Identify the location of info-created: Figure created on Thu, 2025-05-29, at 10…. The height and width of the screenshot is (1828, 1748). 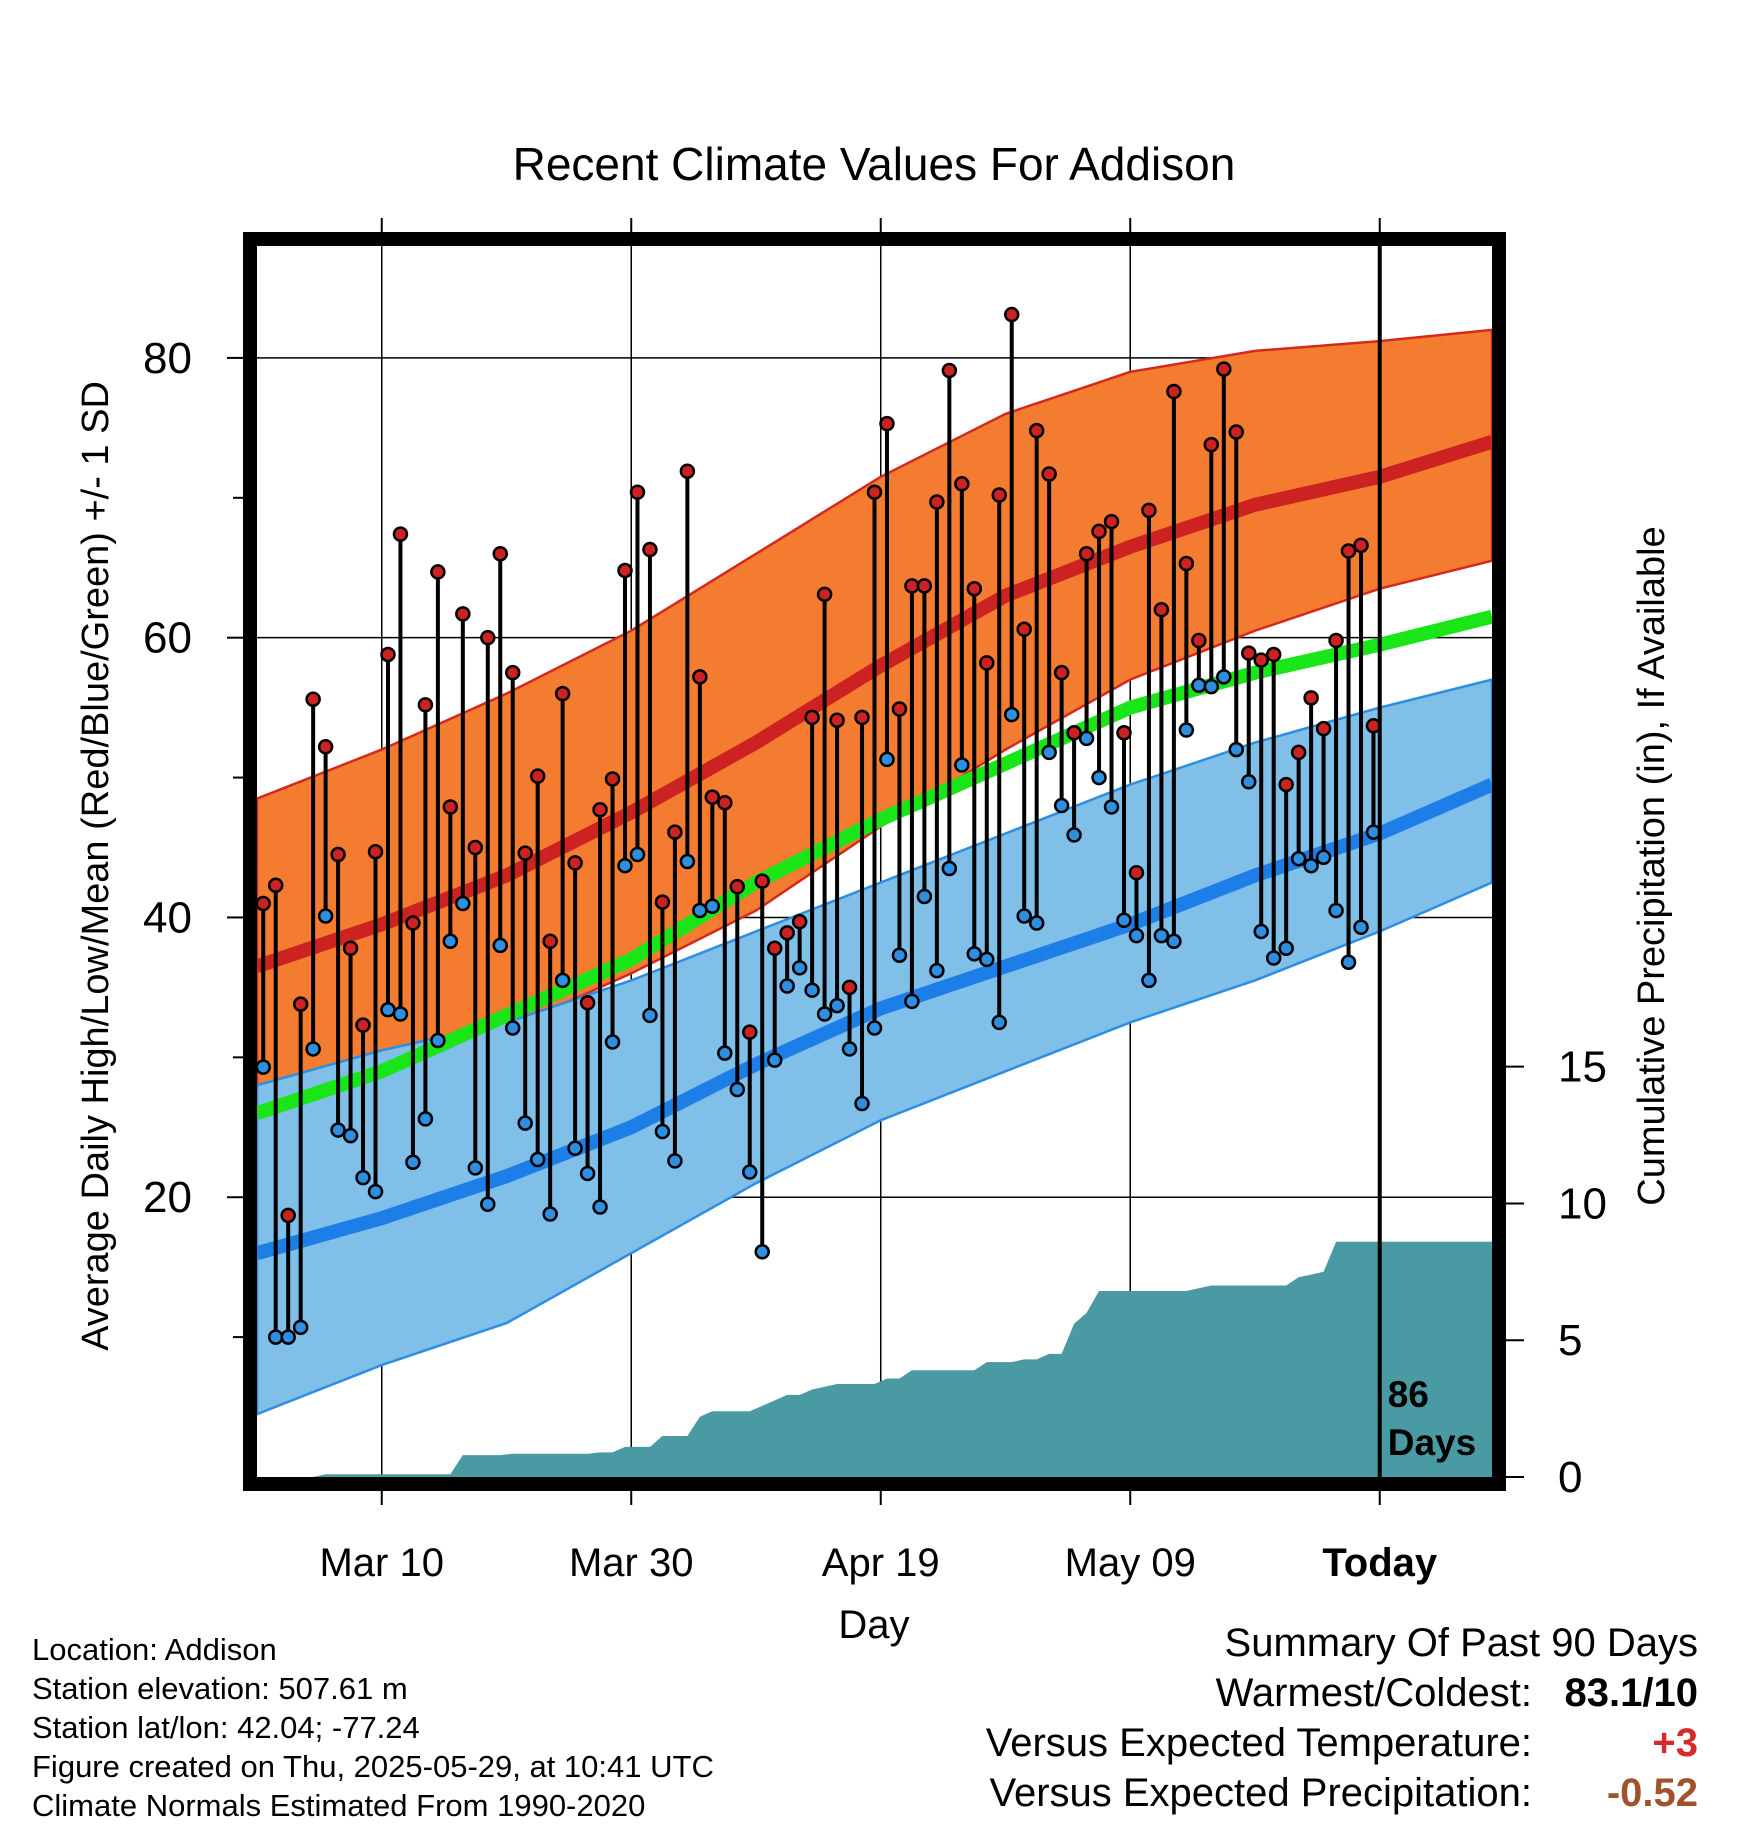
(373, 1766).